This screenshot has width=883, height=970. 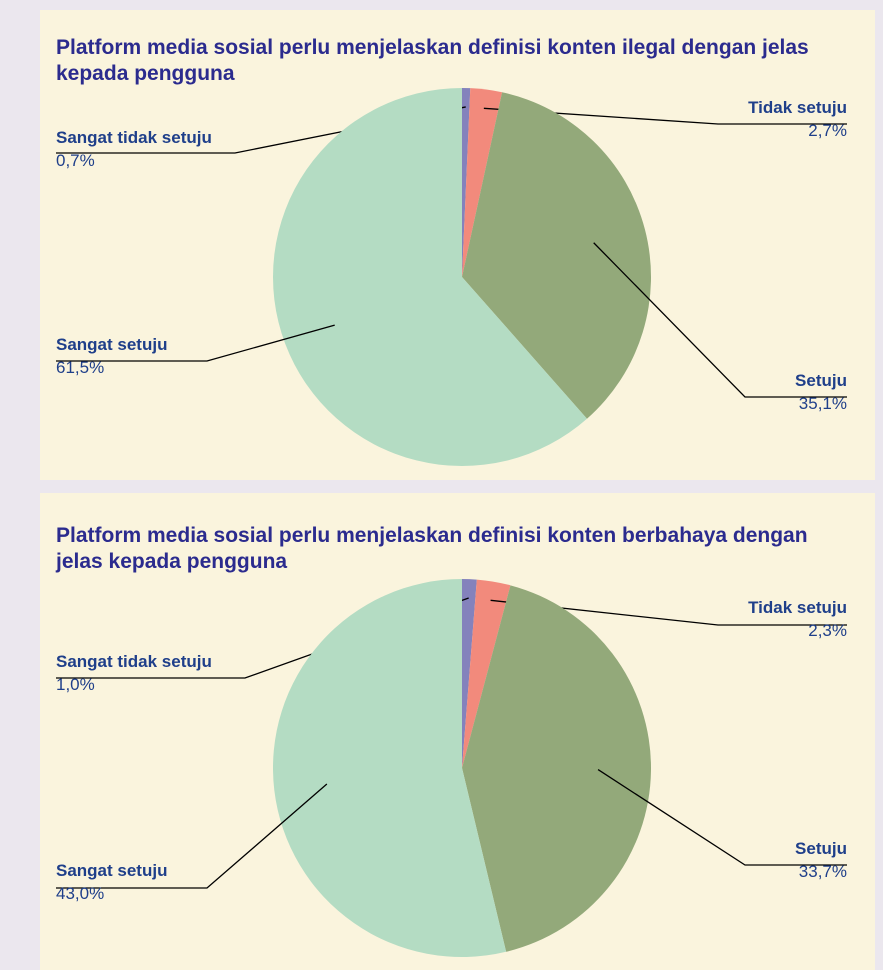 I want to click on slice-value: 2,7%, so click(x=827, y=130).